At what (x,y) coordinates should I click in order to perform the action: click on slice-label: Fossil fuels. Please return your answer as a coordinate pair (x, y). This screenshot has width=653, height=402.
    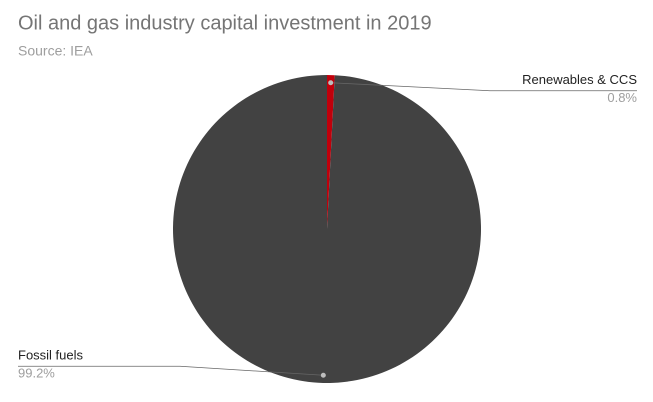
    Looking at the image, I should click on (51, 355).